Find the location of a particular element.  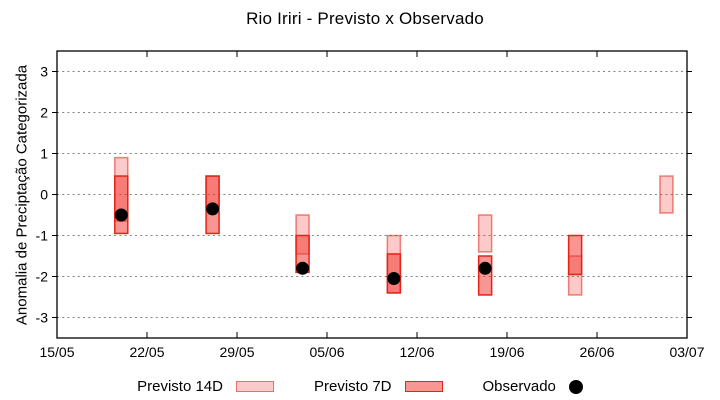

y-tick-label: -2 is located at coordinates (42, 277).